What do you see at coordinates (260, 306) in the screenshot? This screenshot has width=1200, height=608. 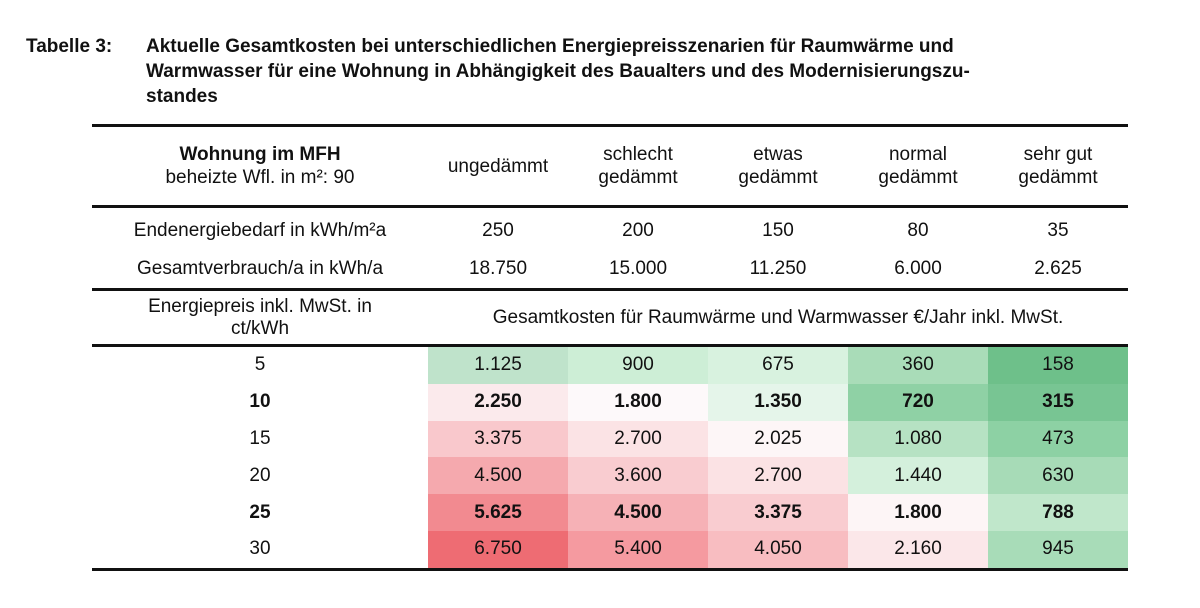 I see `price-header-line: Energiepreis inkl. MwSt. in` at bounding box center [260, 306].